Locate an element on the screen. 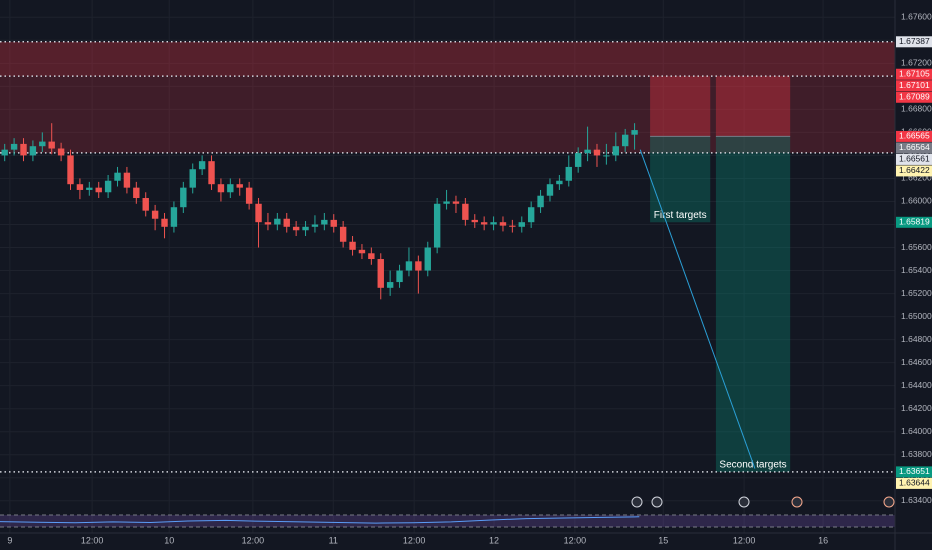 Image resolution: width=932 pixels, height=550 pixels. indicator-line is located at coordinates (320, 520).